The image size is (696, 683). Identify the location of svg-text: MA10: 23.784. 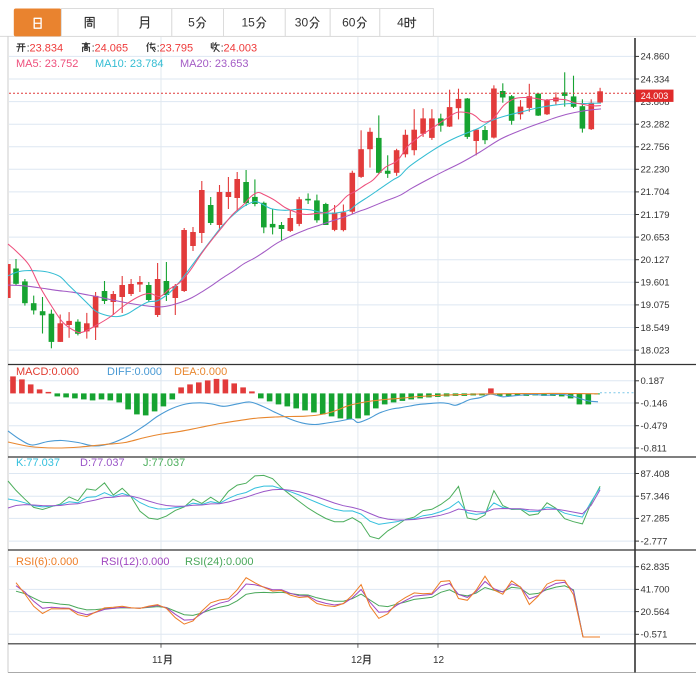
(129, 64).